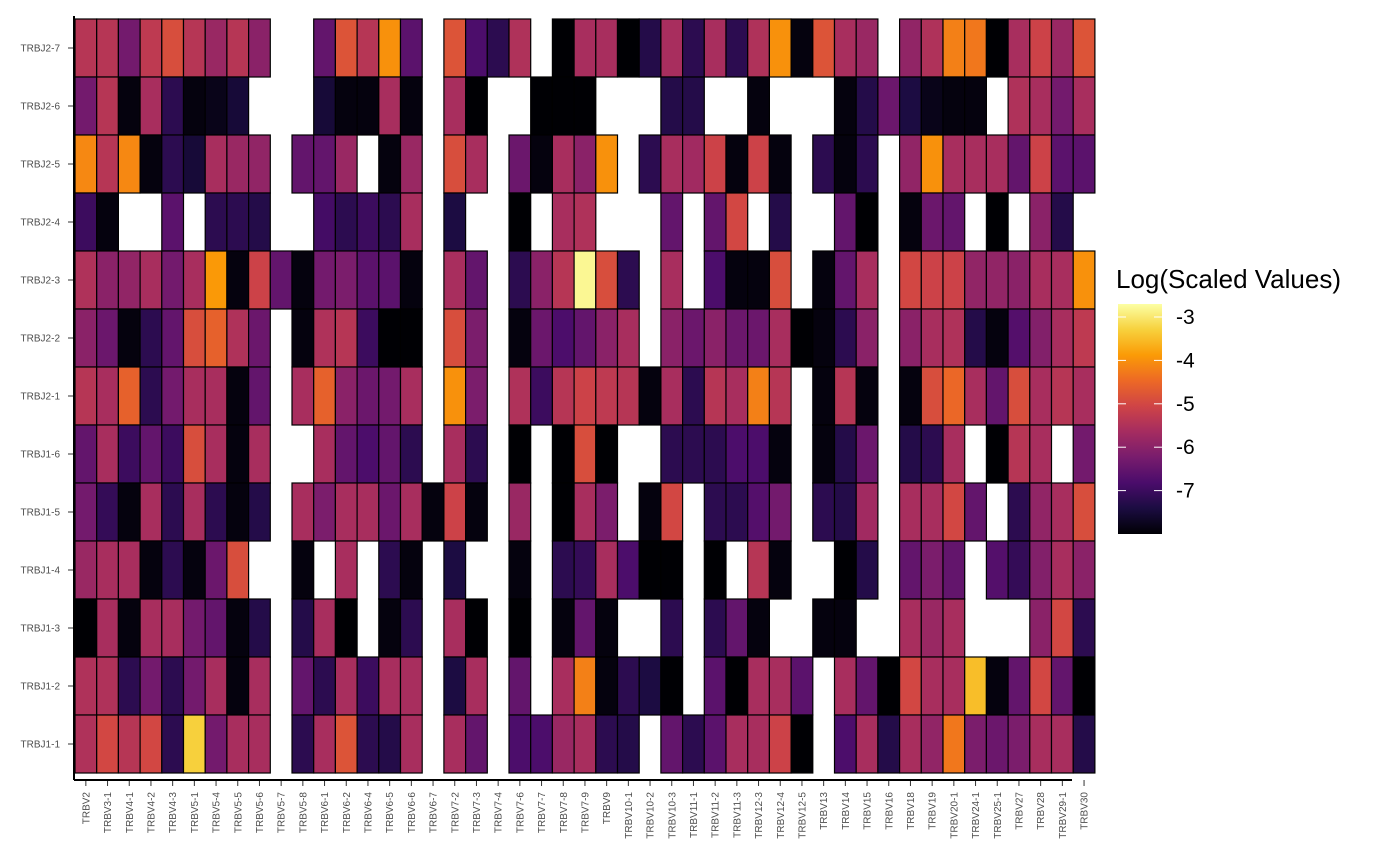 The image size is (1400, 865). What do you see at coordinates (41, 513) in the screenshot?
I see `y-tick-label: TRBJ1-5` at bounding box center [41, 513].